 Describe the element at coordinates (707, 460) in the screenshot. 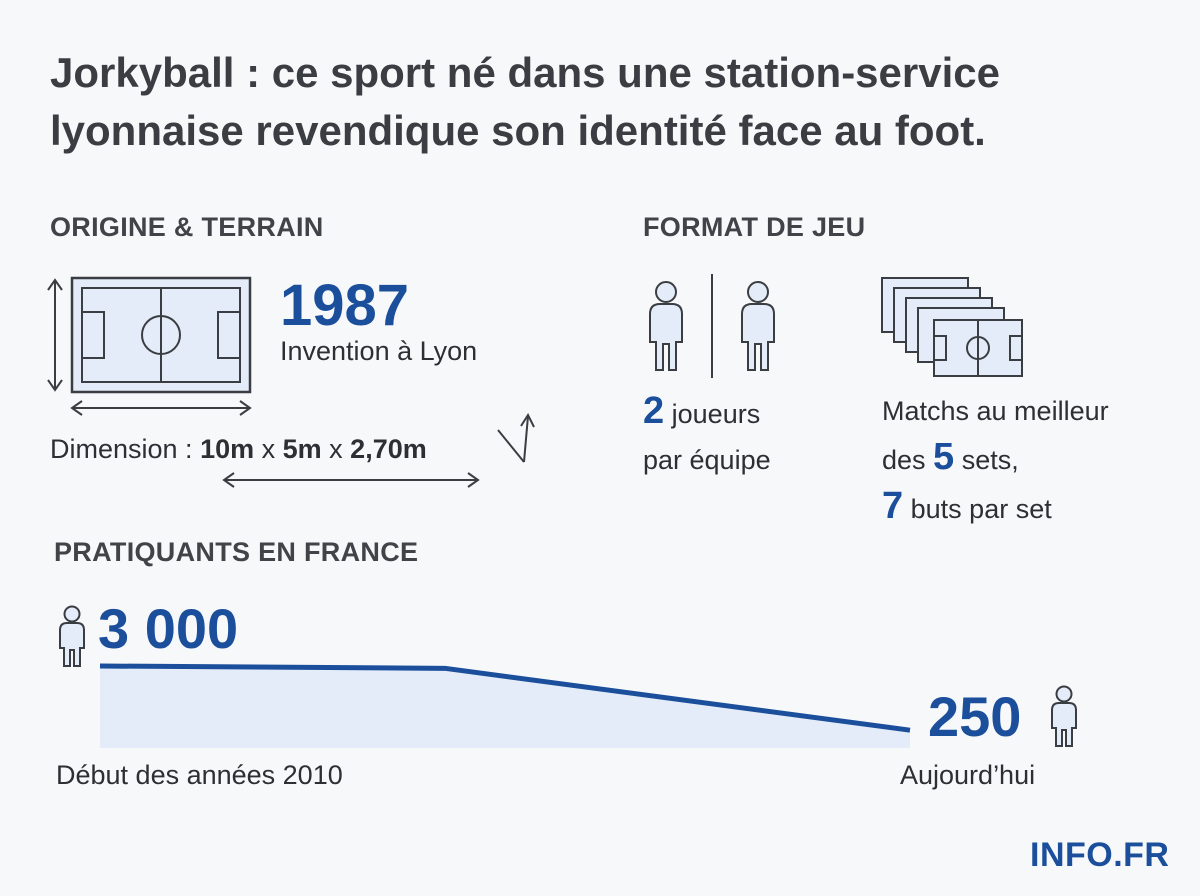

I see `players-text-2: par équipe` at that location.